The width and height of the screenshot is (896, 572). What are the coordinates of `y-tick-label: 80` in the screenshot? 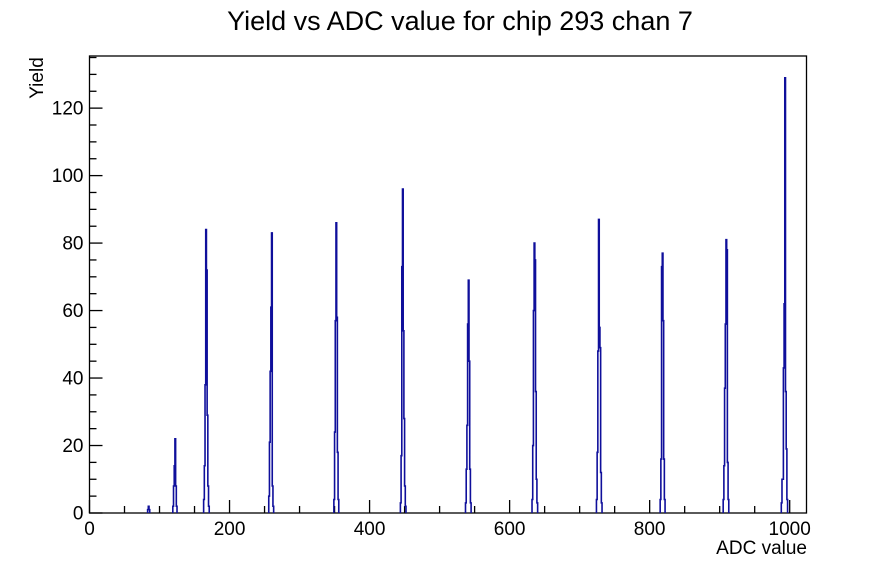 It's located at (72, 244).